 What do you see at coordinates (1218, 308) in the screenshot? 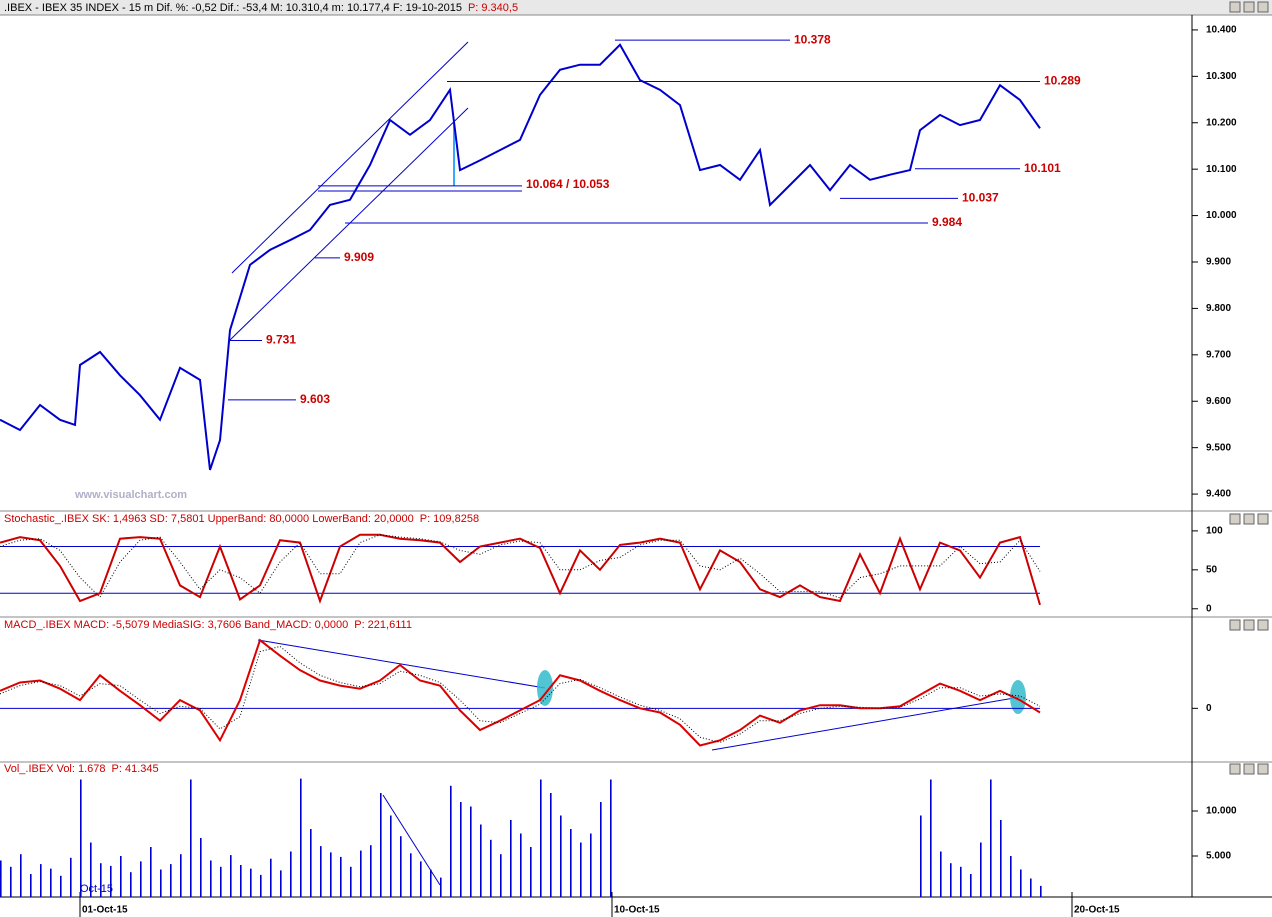
I see `y-tick-label: 9.800` at bounding box center [1218, 308].